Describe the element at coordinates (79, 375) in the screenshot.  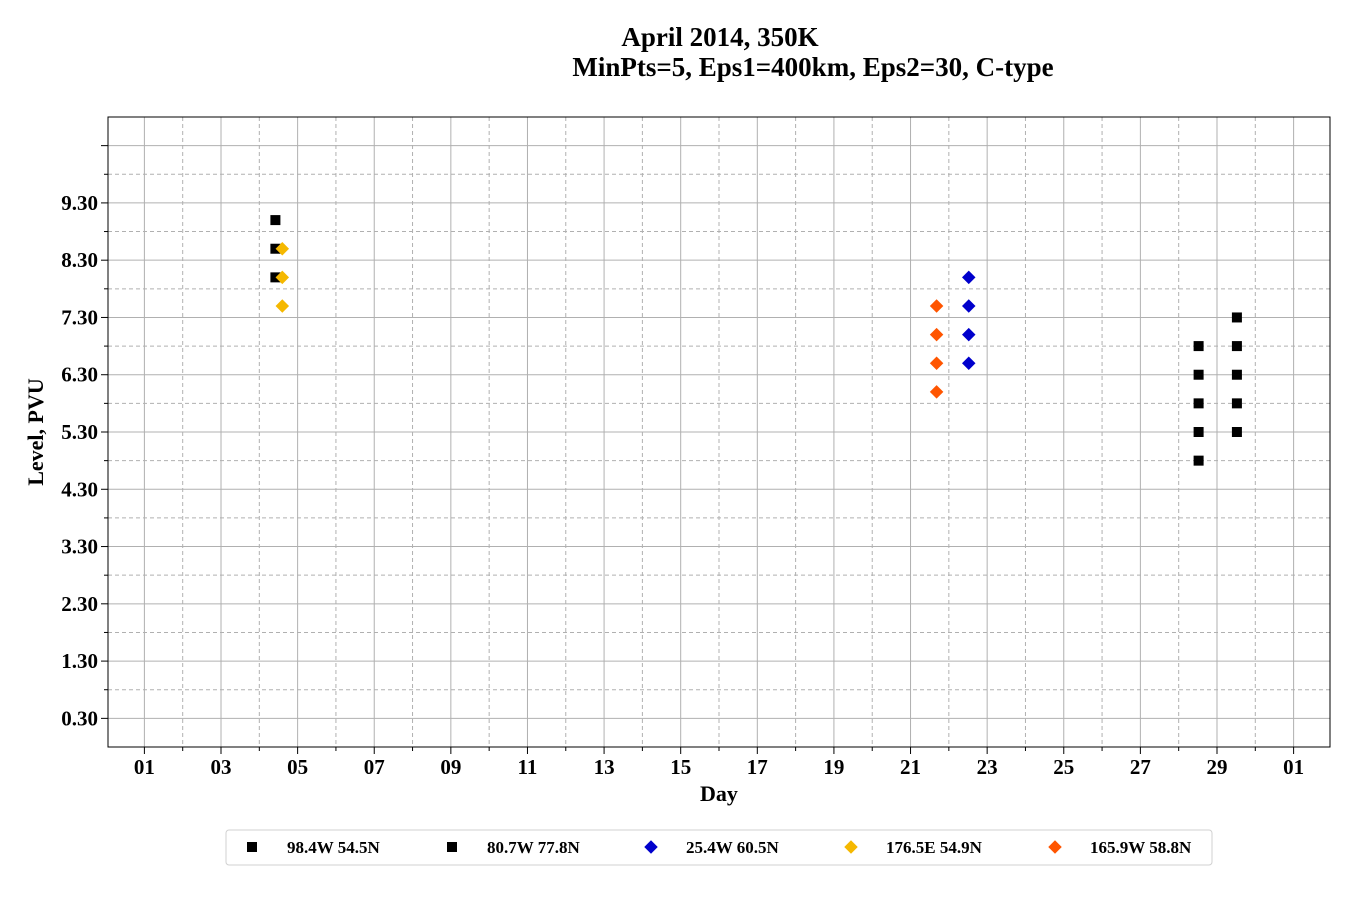
I see `y-tick-label: 6.30` at that location.